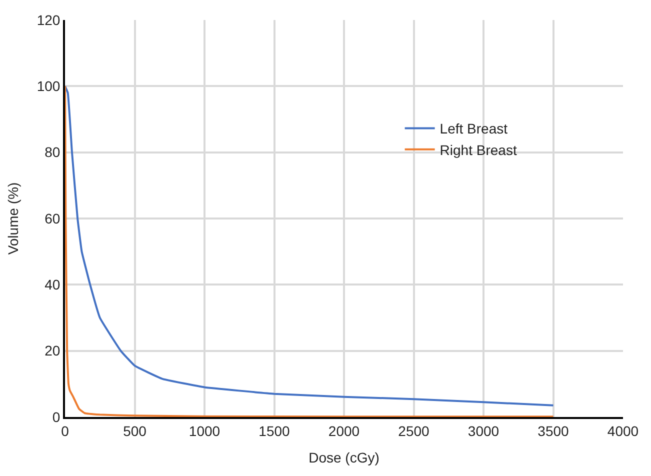  Describe the element at coordinates (414, 430) in the screenshot. I see `x-tick-label: 2500` at that location.